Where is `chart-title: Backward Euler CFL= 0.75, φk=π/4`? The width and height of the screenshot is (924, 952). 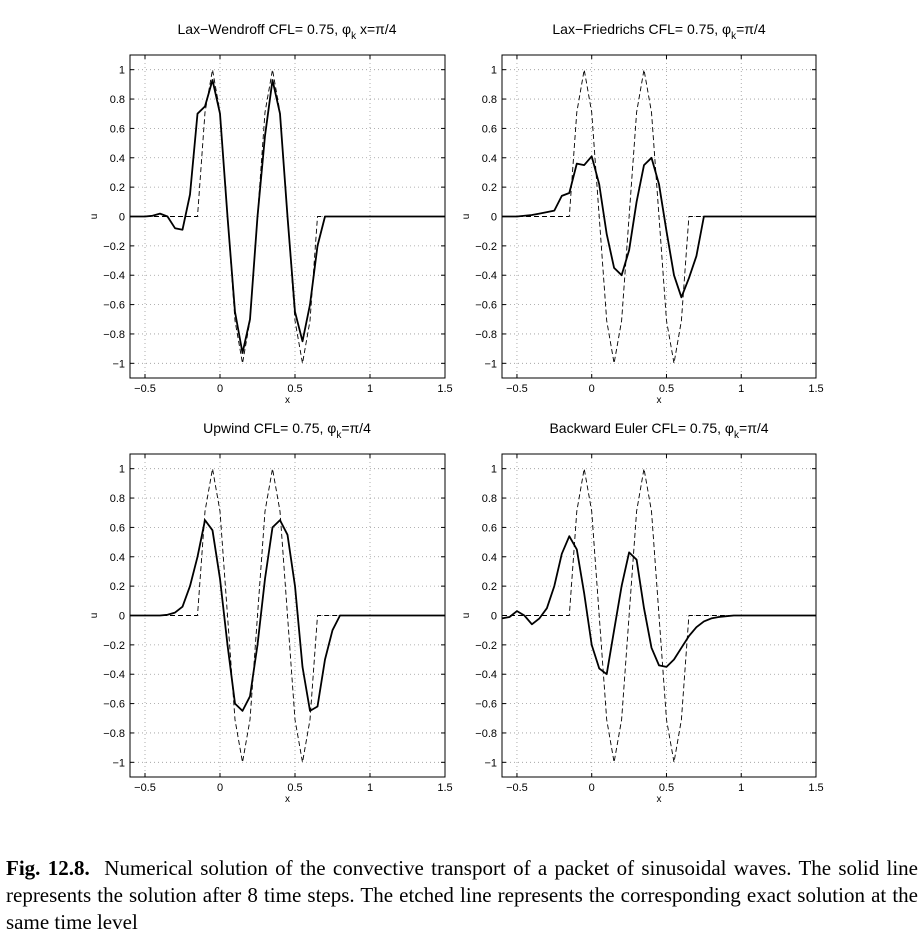
chart-title: Backward Euler CFL= 0.75, φk=π/4 is located at coordinates (658, 430).